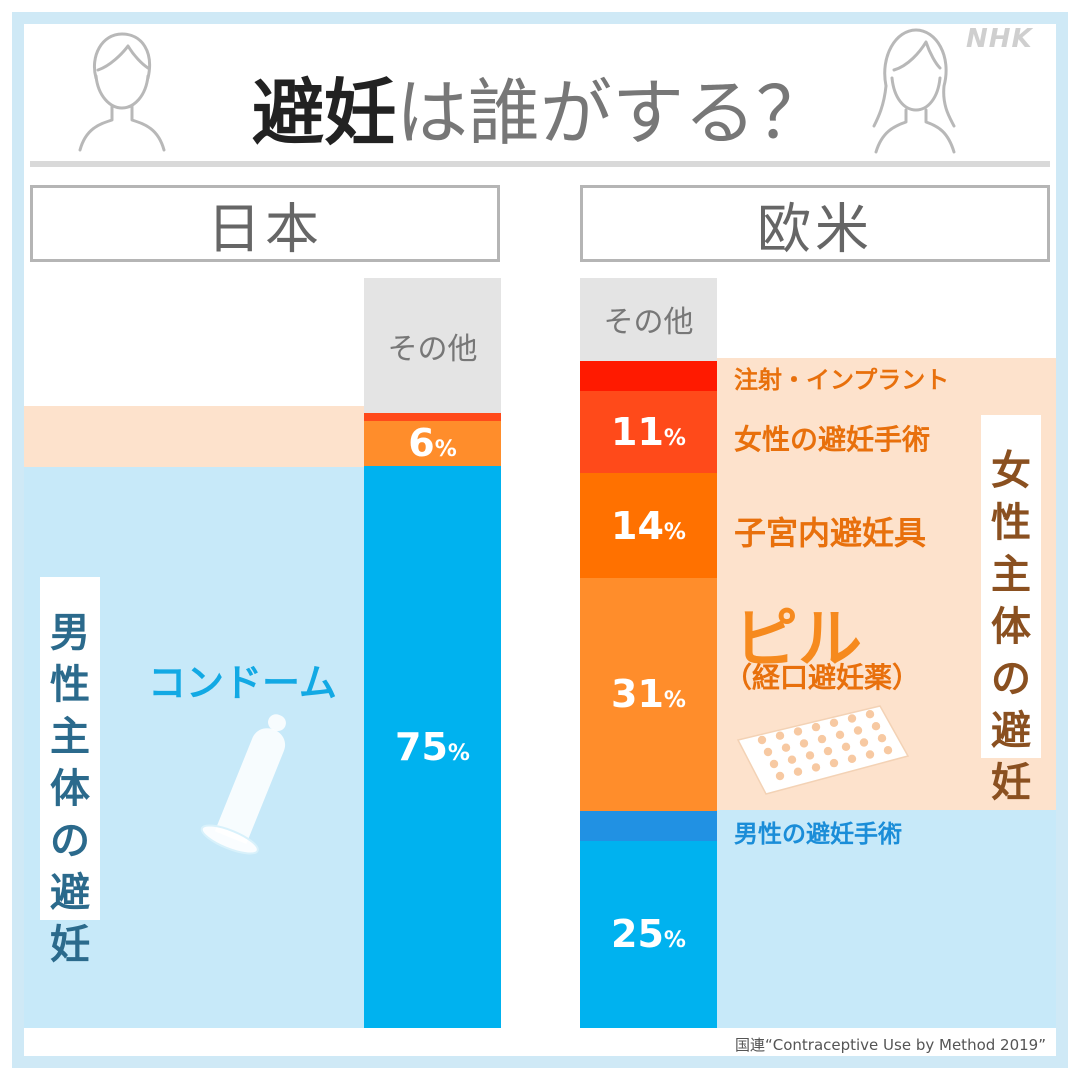  Describe the element at coordinates (798, 640) in the screenshot. I see `pill-label: ピル` at that location.